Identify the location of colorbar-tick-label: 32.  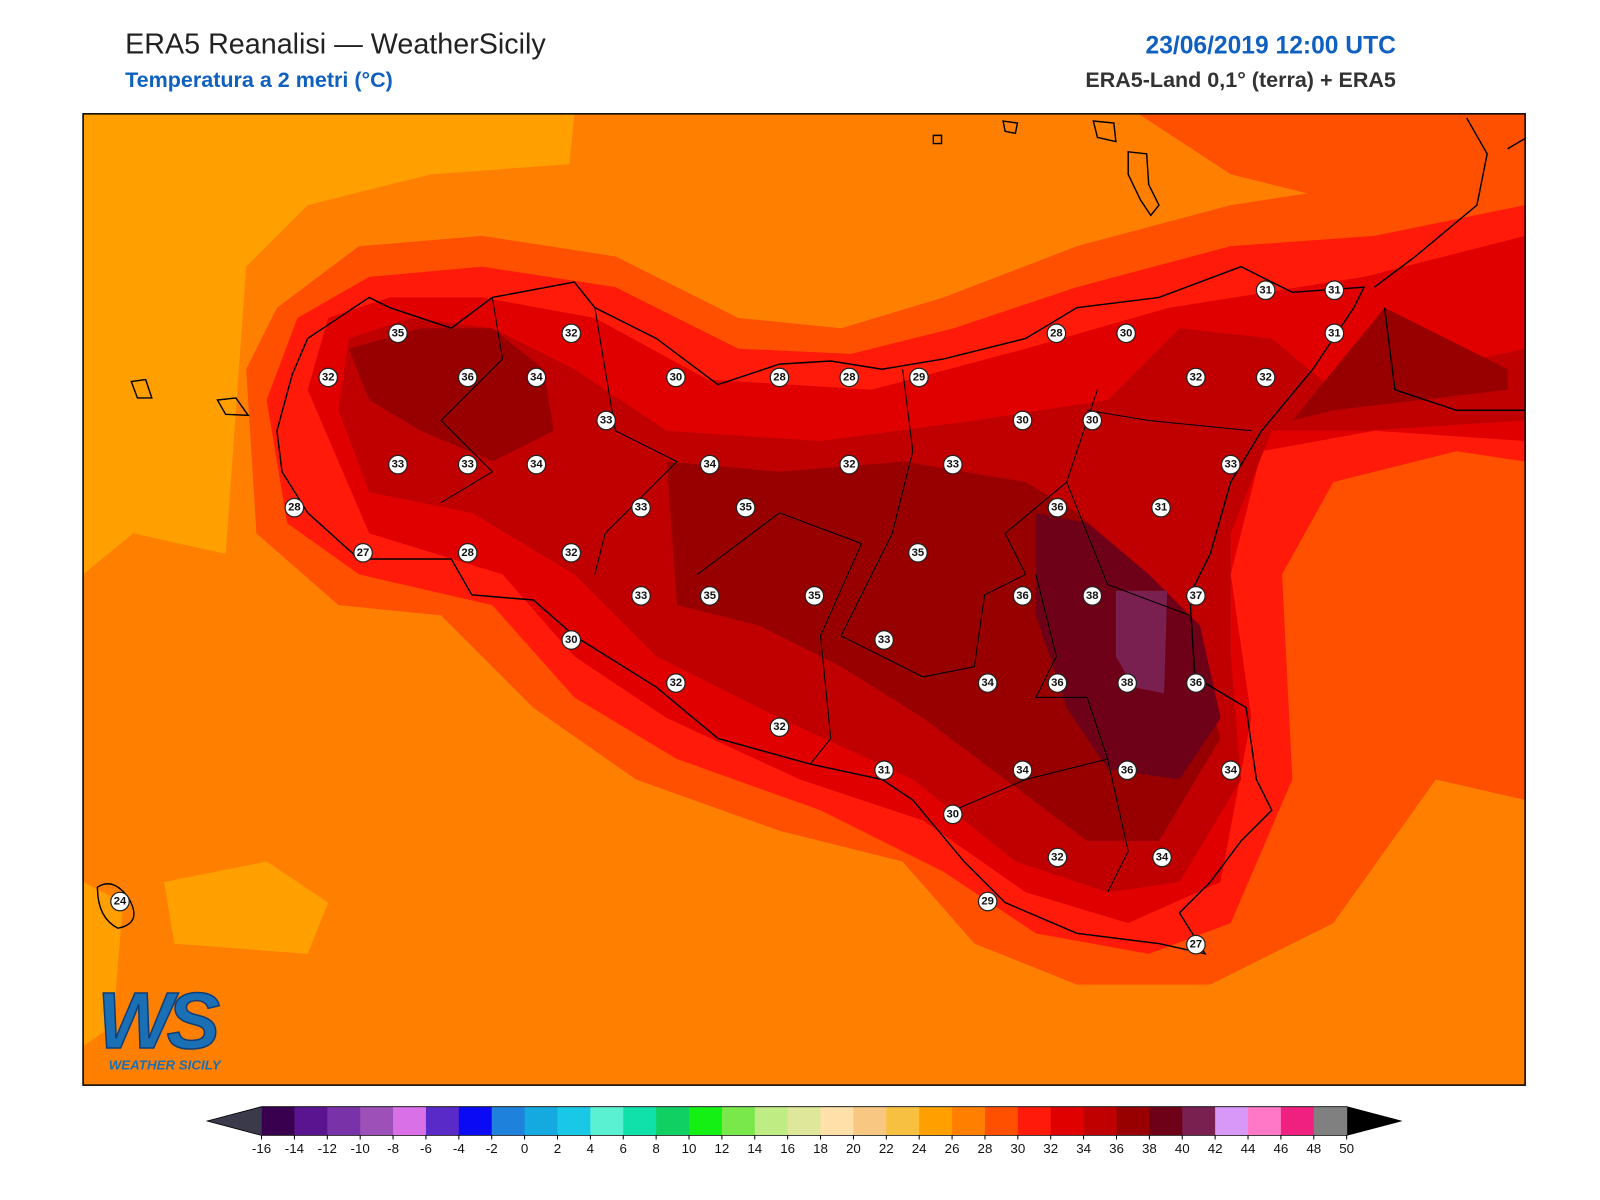
(1050, 1148).